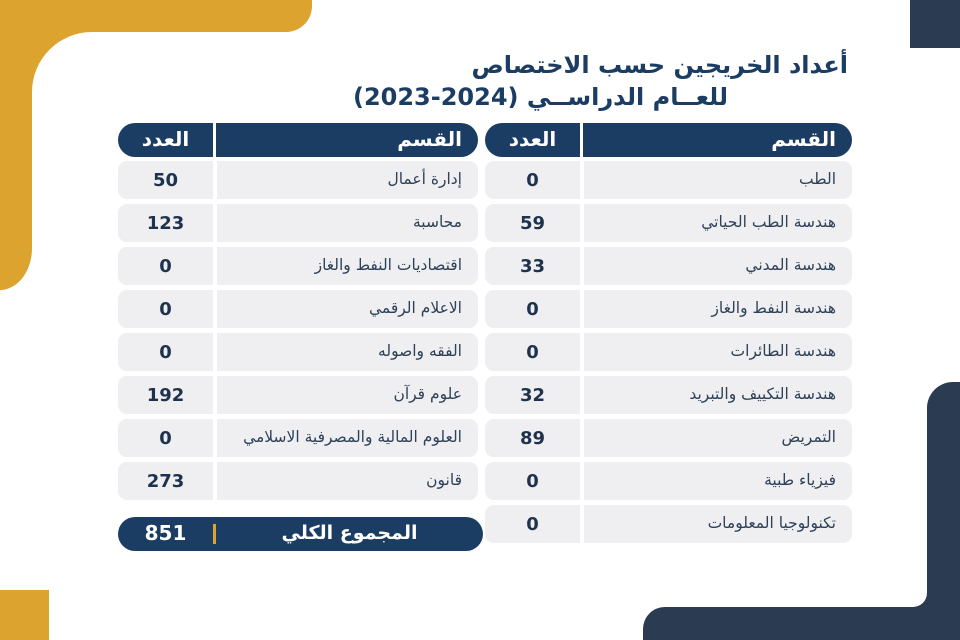  I want to click on gold-divider, so click(214, 534).